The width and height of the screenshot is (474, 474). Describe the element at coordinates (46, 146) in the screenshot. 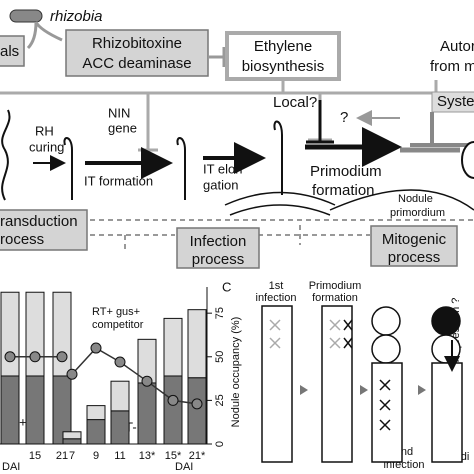

I see `rh-label: curing` at that location.